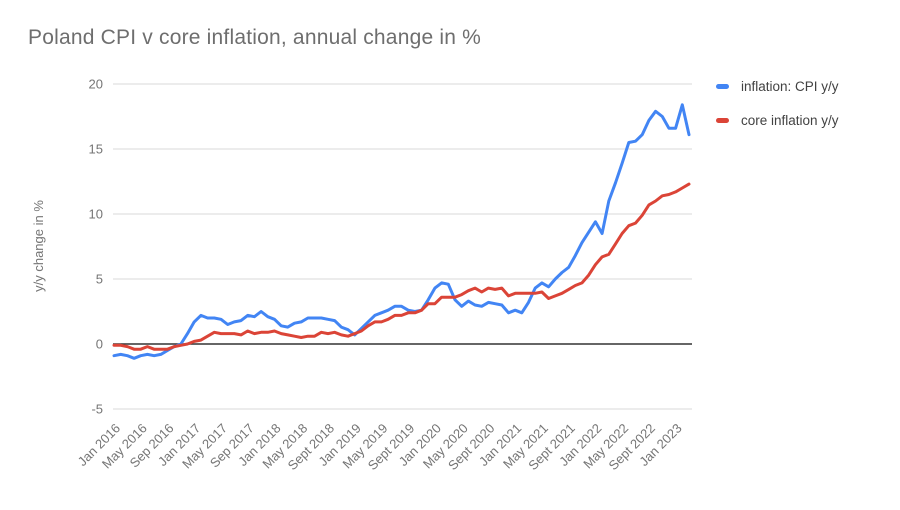 Image resolution: width=900 pixels, height=510 pixels. I want to click on y-tick-label: 0, so click(99, 344).